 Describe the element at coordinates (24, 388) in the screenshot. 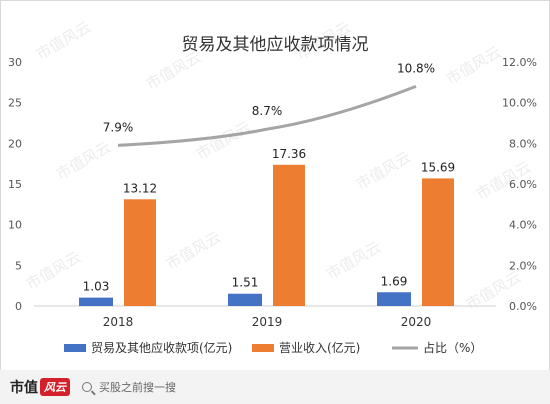

I see `logo-text: 市值` at that location.